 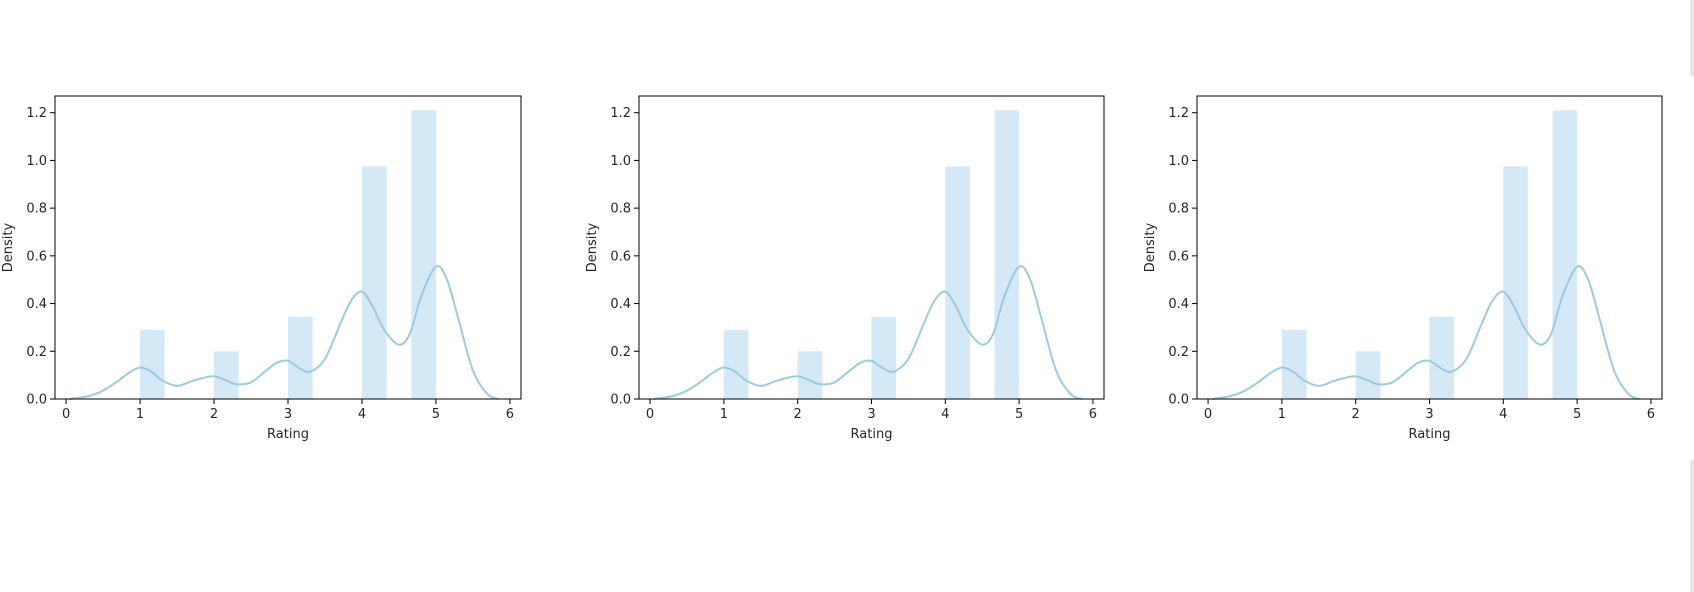 What do you see at coordinates (1692, 526) in the screenshot?
I see `scrollbar-track-bottom` at bounding box center [1692, 526].